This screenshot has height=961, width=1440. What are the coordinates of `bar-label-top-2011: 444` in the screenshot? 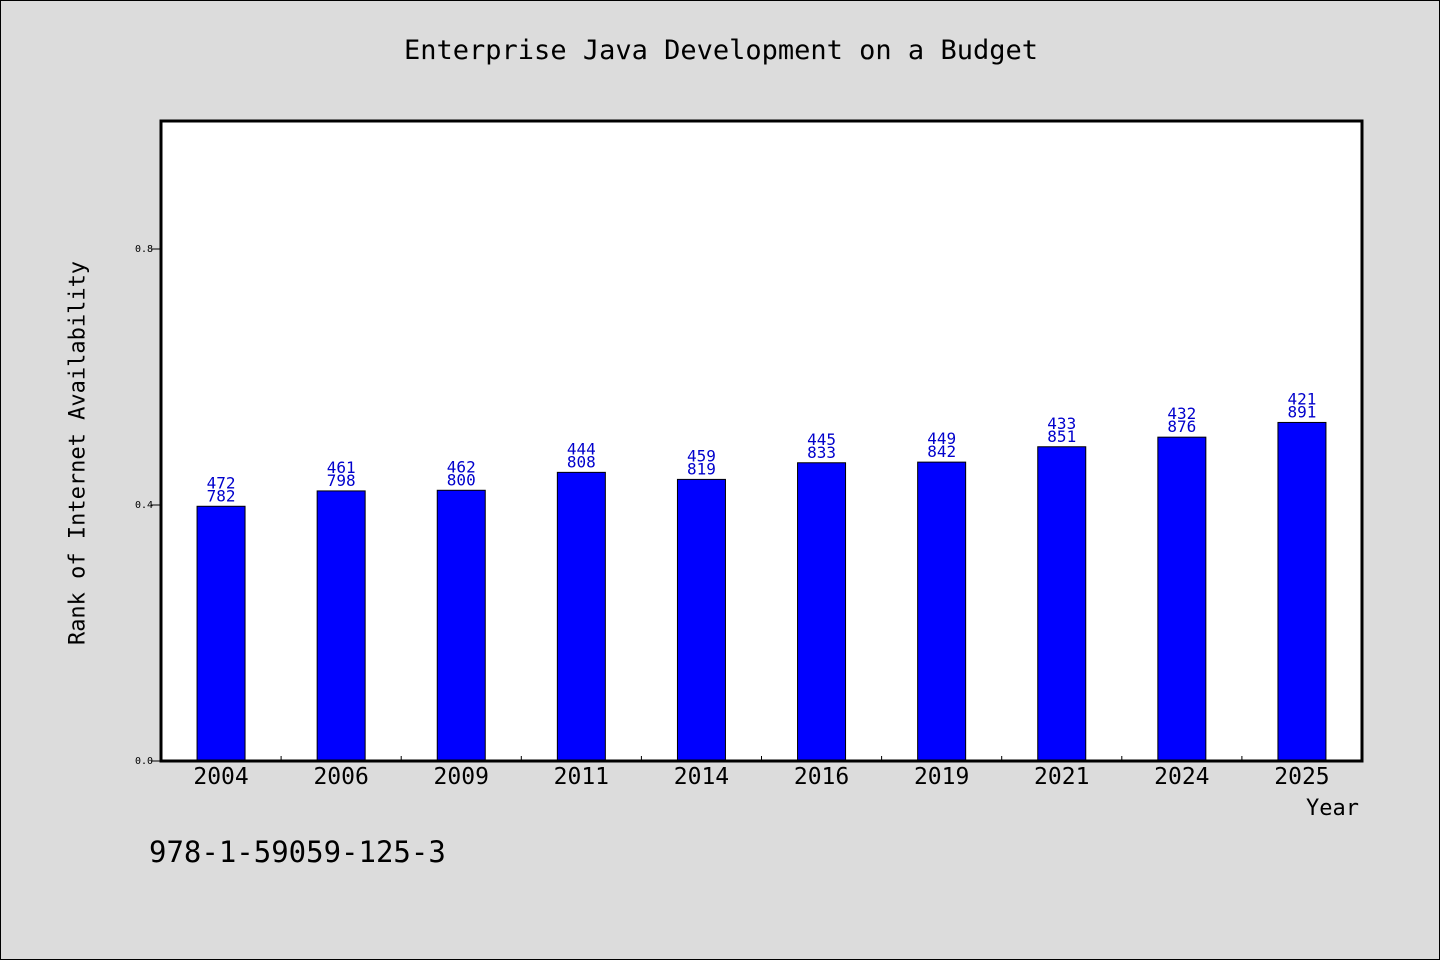 It's located at (581, 448).